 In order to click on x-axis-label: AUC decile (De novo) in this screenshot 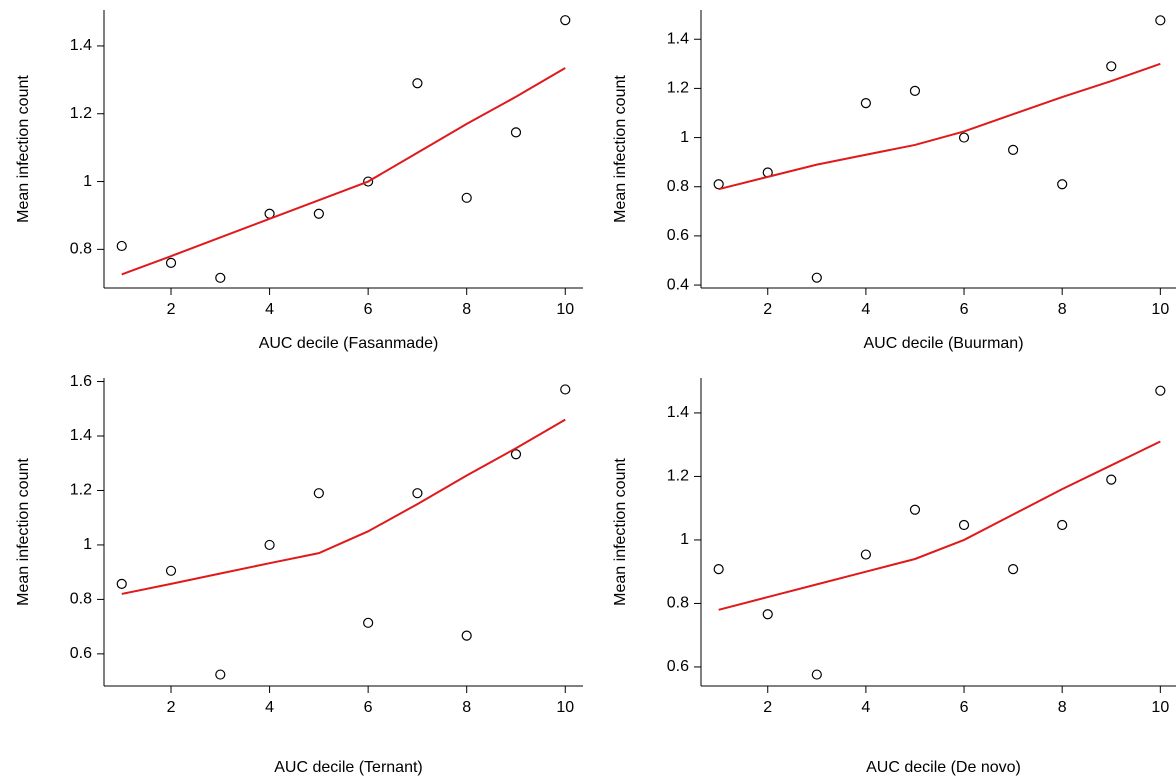, I will do `click(943, 767)`.